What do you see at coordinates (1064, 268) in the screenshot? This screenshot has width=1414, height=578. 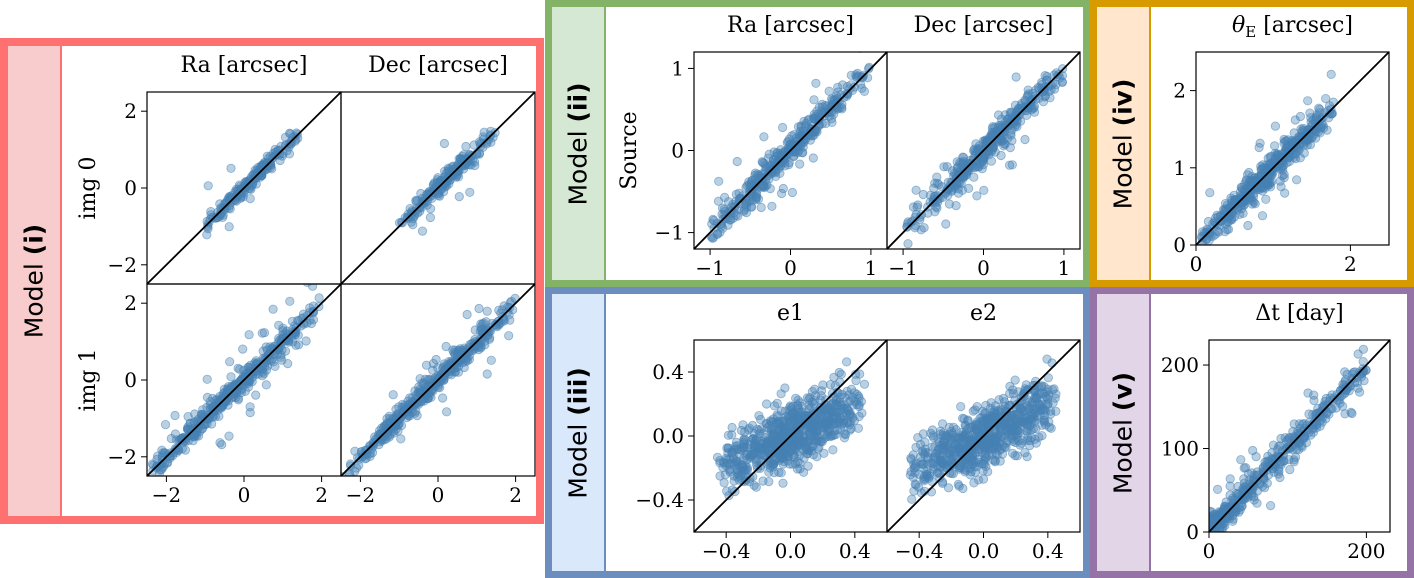 I see `x-tick-label: 1` at bounding box center [1064, 268].